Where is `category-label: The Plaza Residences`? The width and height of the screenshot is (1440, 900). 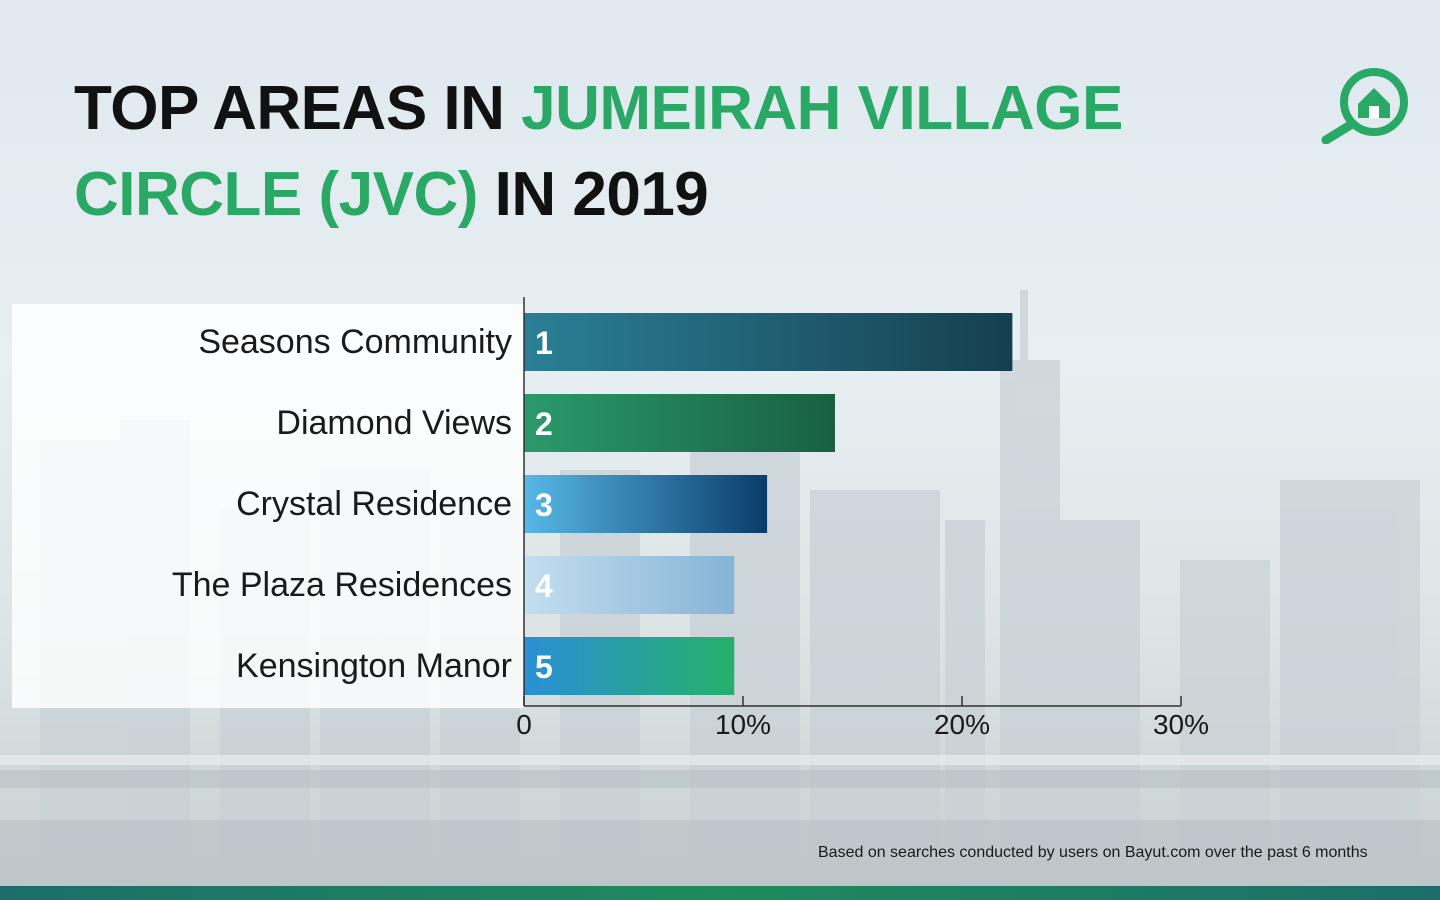
category-label: The Plaza Residences is located at coordinates (342, 585).